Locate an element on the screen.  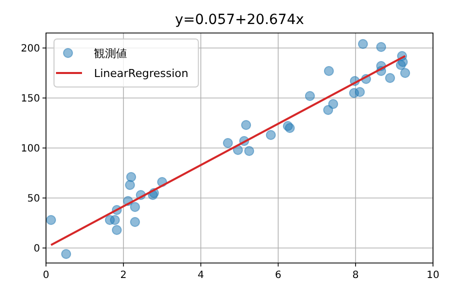
legend-label: 観測値 is located at coordinates (110, 53).